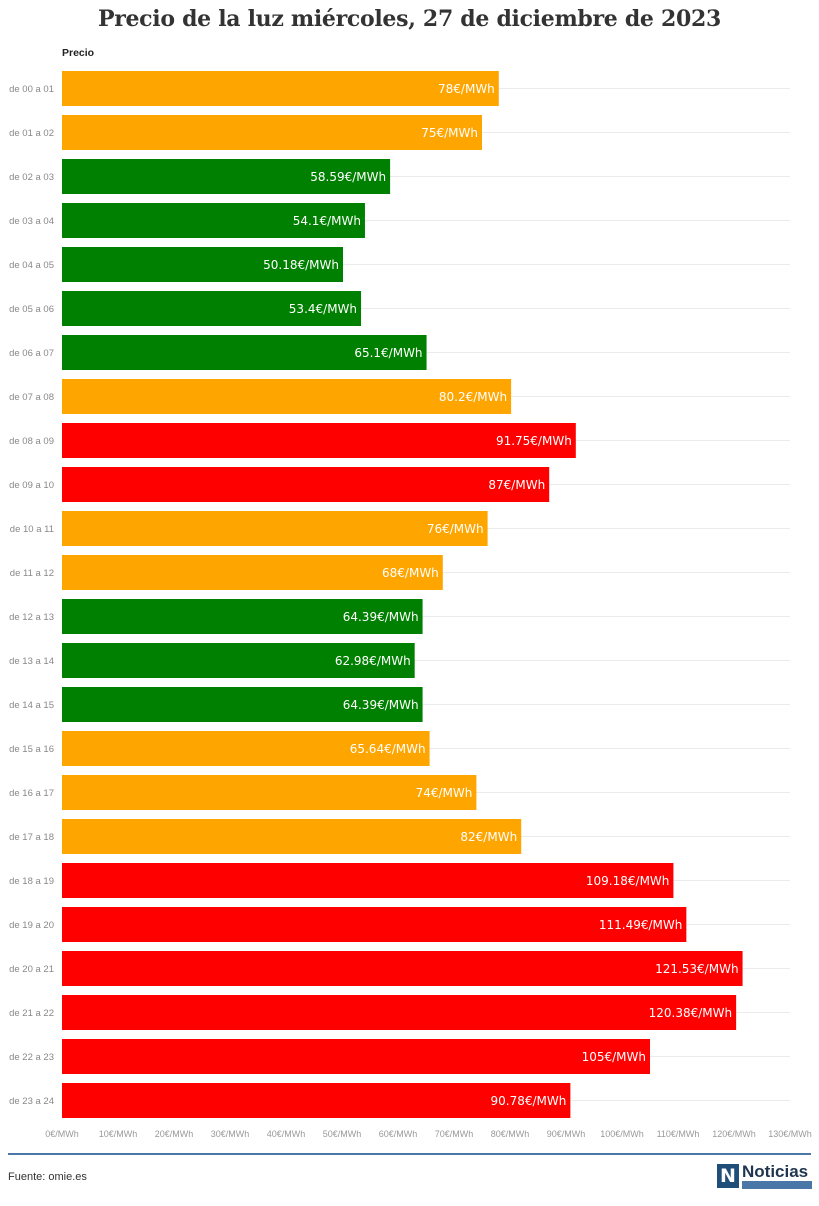 Image resolution: width=819 pixels, height=1206 pixels. Describe the element at coordinates (31, 925) in the screenshot. I see `category-label: de 19 a 20` at that location.